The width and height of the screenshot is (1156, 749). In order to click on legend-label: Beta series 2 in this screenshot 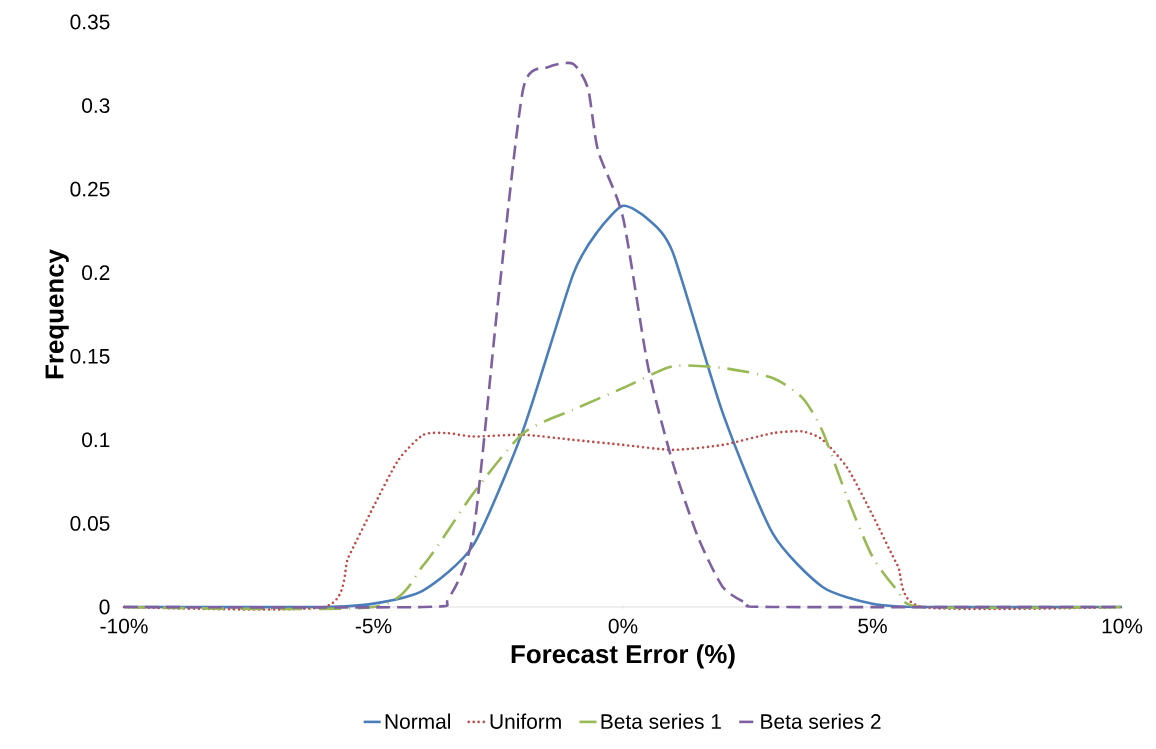, I will do `click(821, 721)`.